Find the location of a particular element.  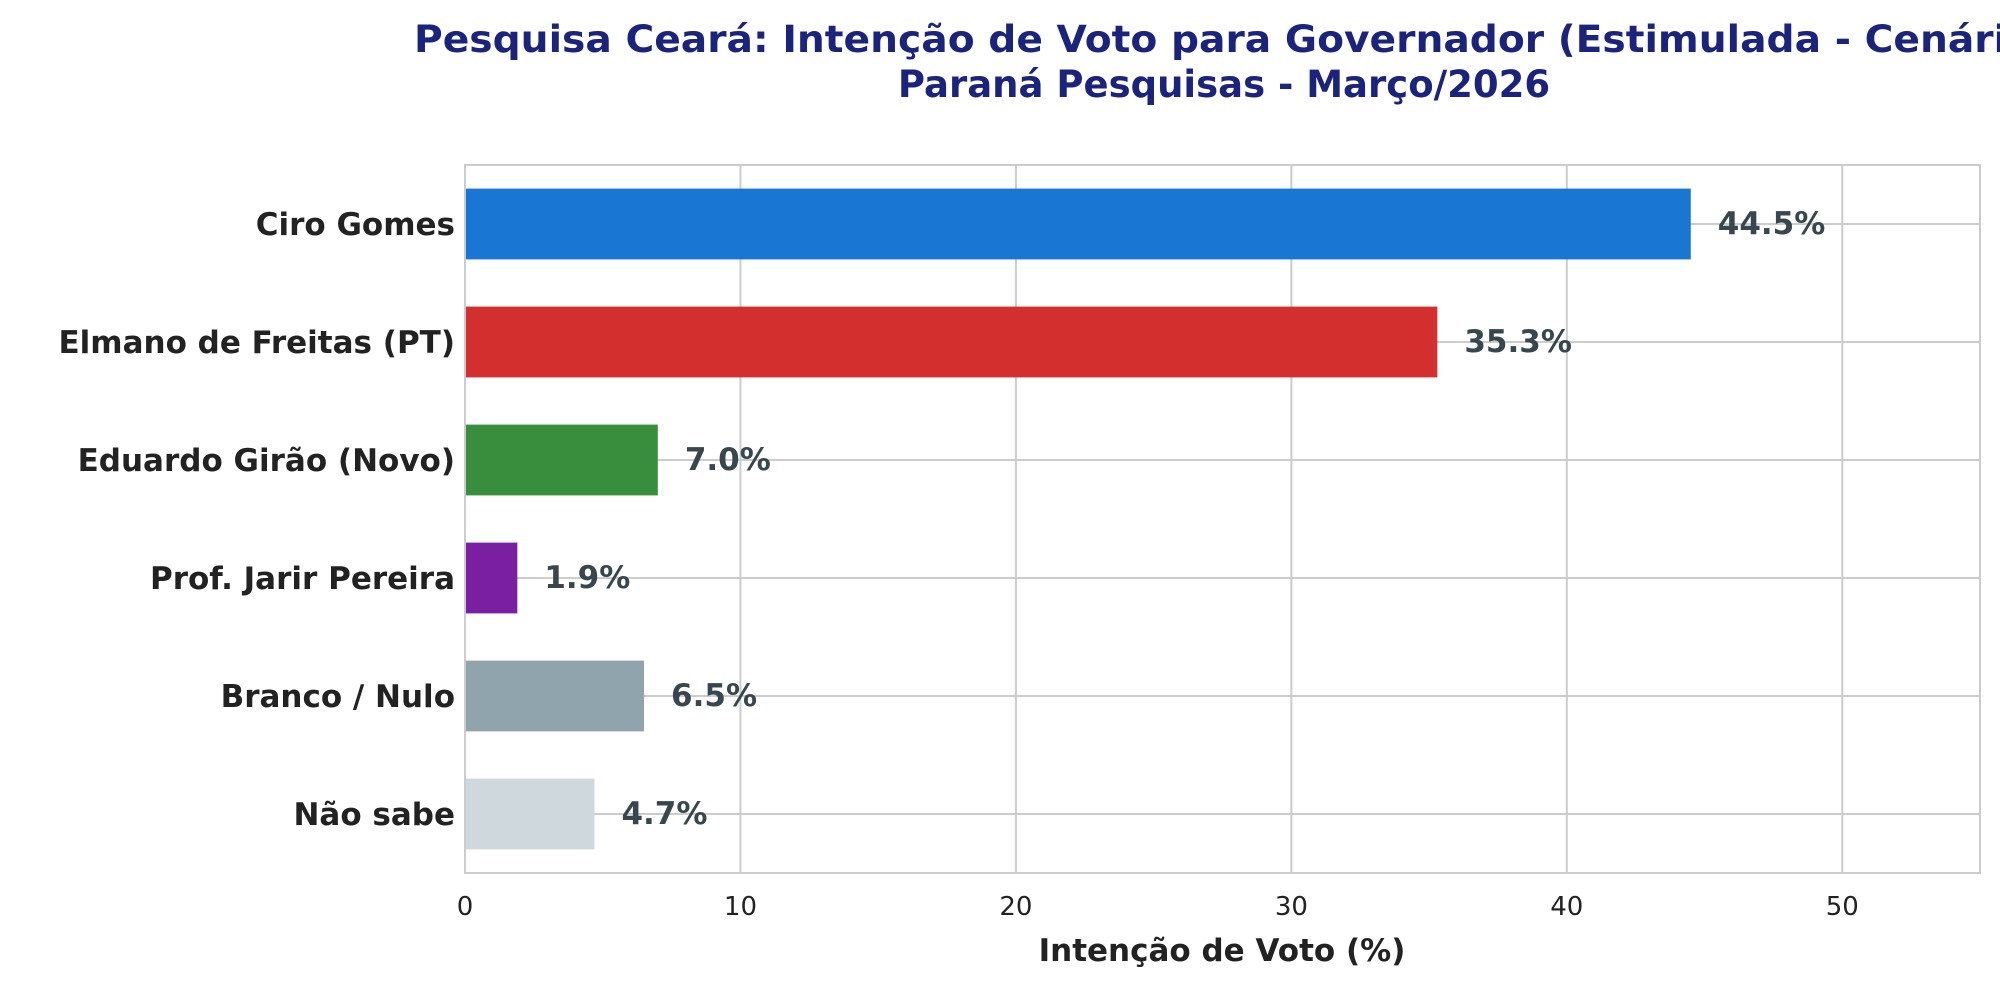

data-label: 7.0% is located at coordinates (728, 460).